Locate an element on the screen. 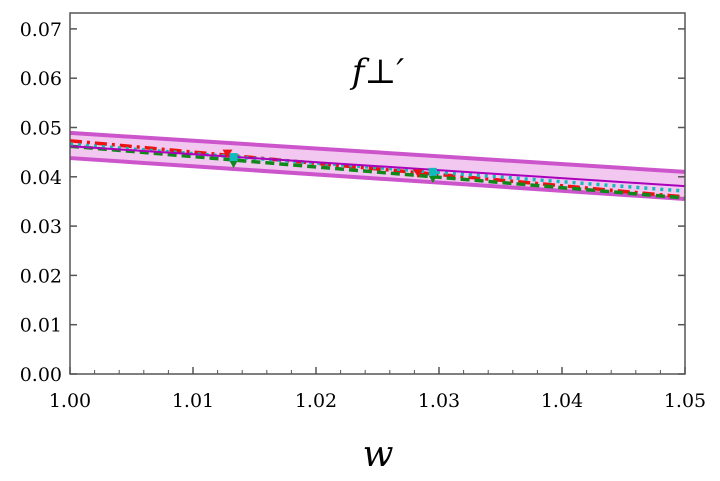 This screenshot has width=720, height=481. y-tick-label: 0.03 is located at coordinates (41, 227).